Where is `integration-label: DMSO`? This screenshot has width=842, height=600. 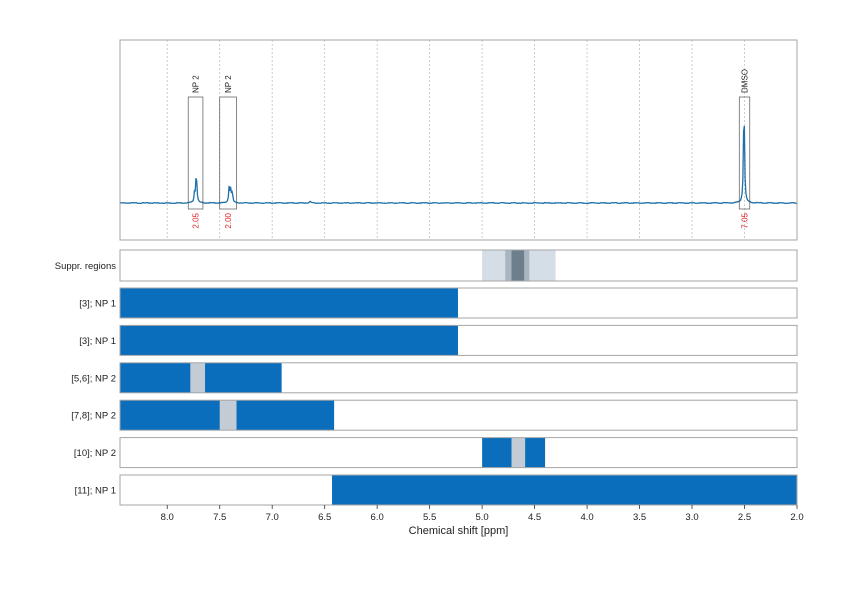 integration-label: DMSO is located at coordinates (745, 81).